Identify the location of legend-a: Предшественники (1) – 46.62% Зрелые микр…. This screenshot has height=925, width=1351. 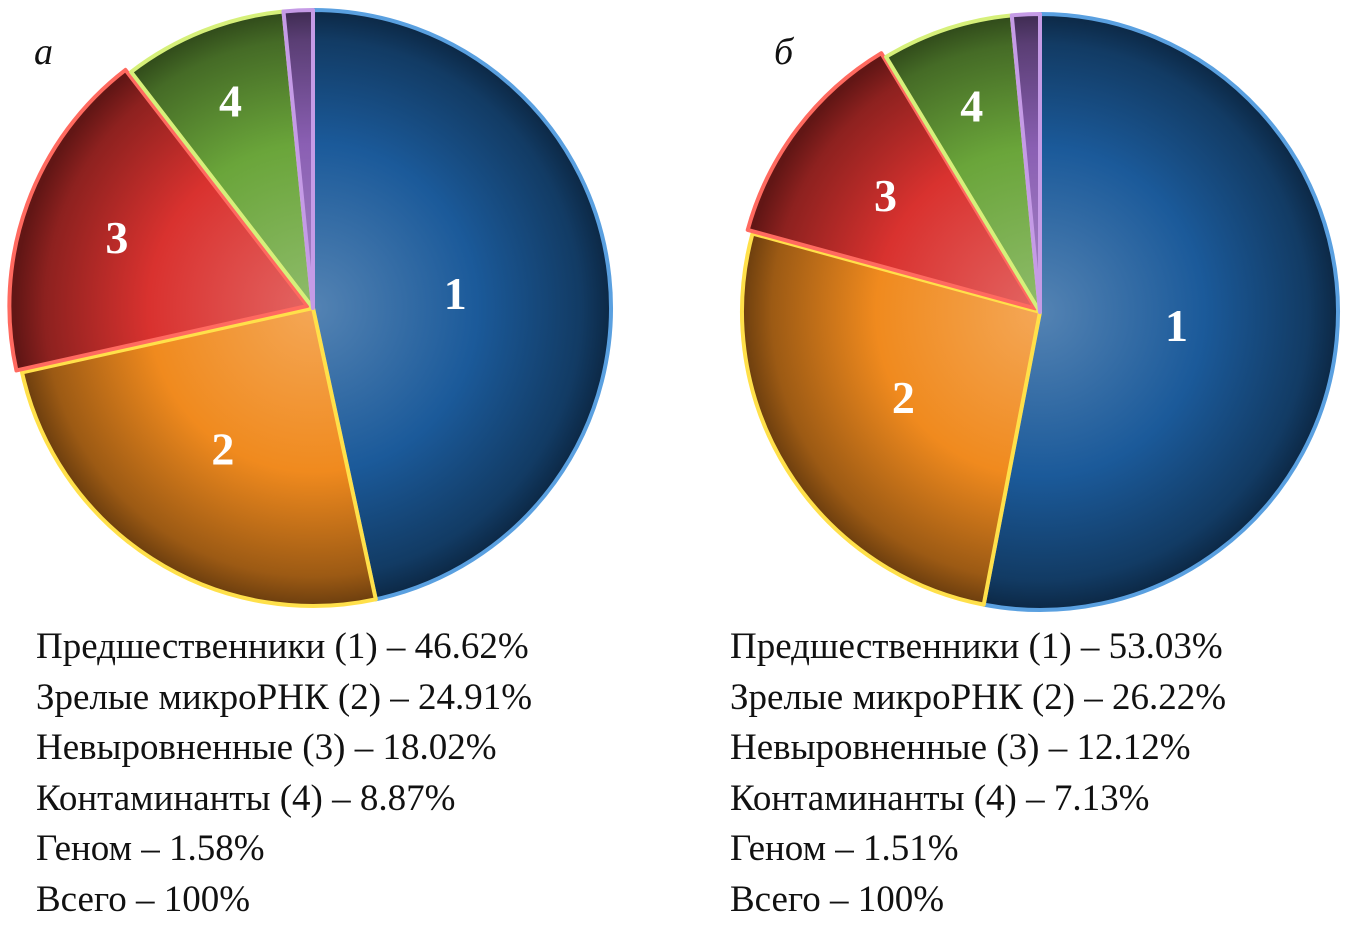
(284, 773).